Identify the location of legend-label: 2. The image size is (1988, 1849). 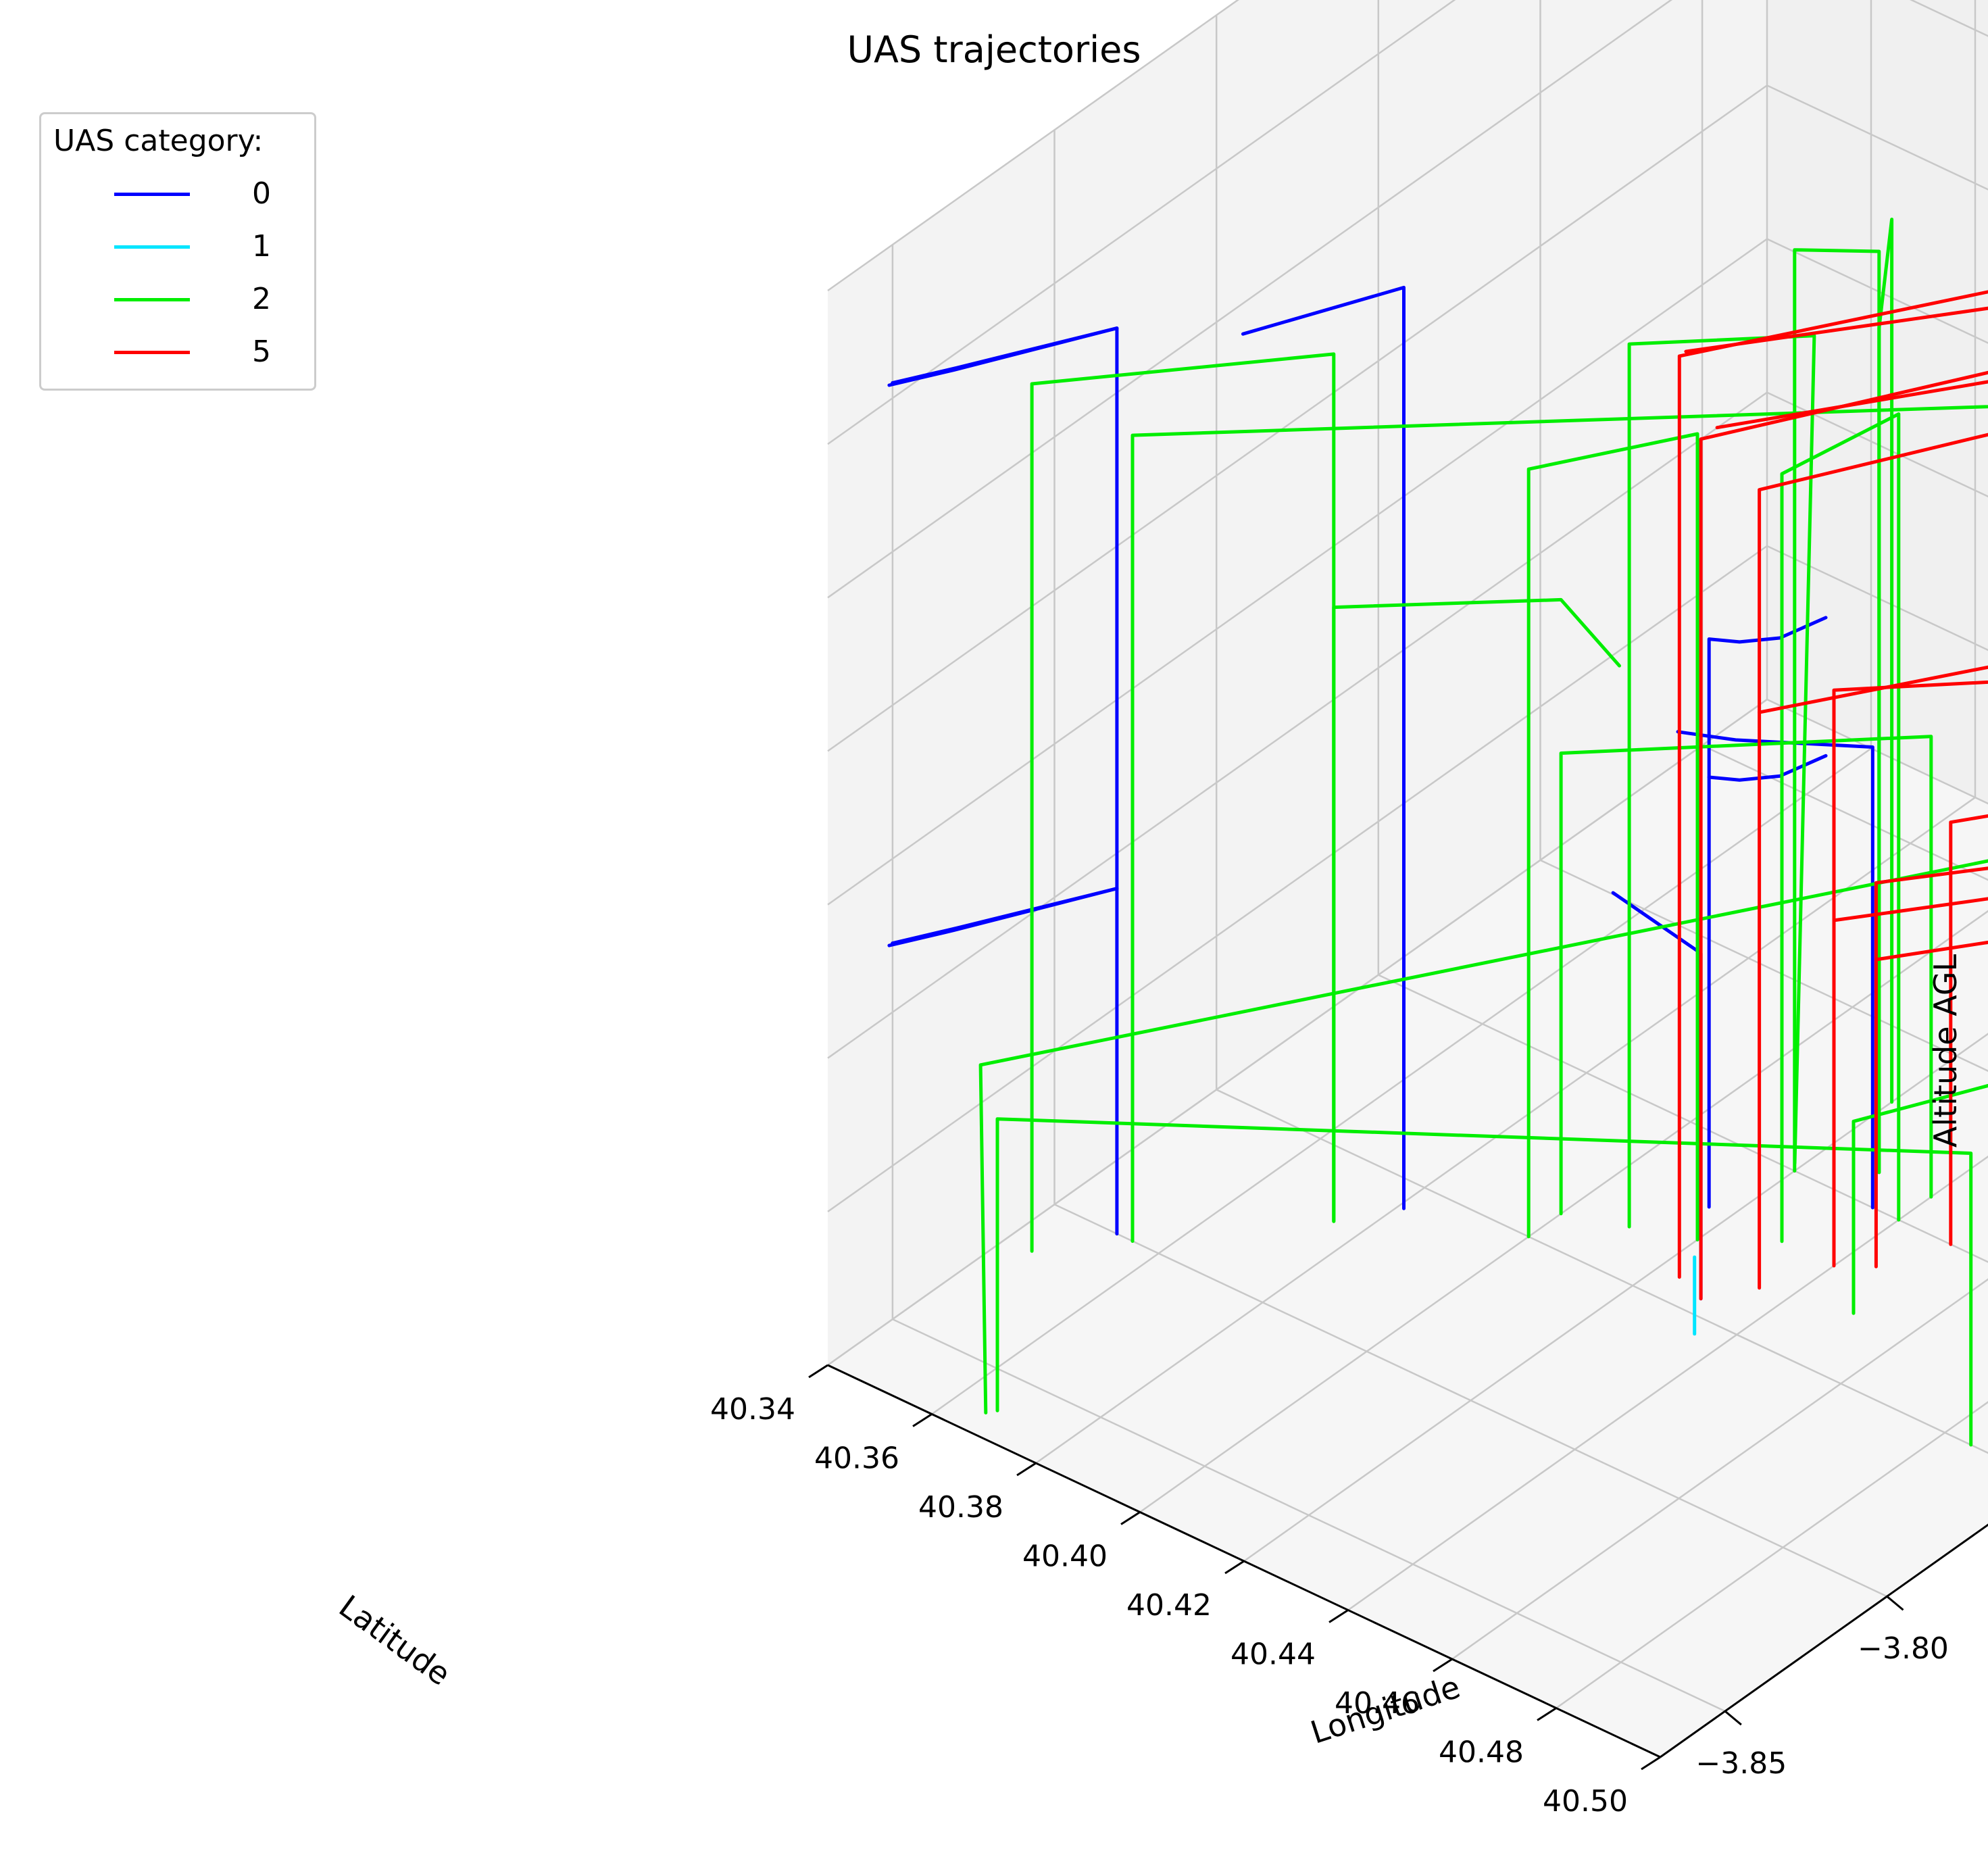
(261, 299).